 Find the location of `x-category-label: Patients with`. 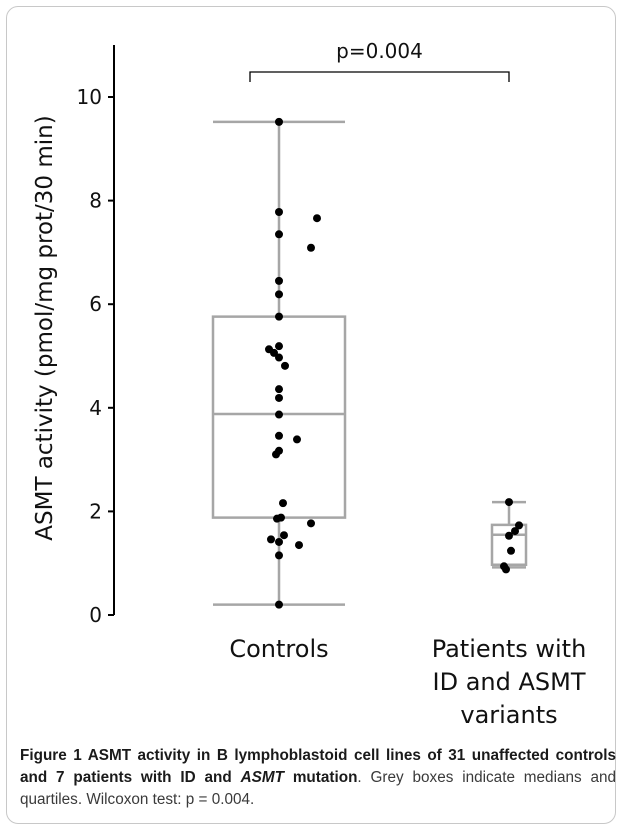

x-category-label: Patients with is located at coordinates (509, 649).